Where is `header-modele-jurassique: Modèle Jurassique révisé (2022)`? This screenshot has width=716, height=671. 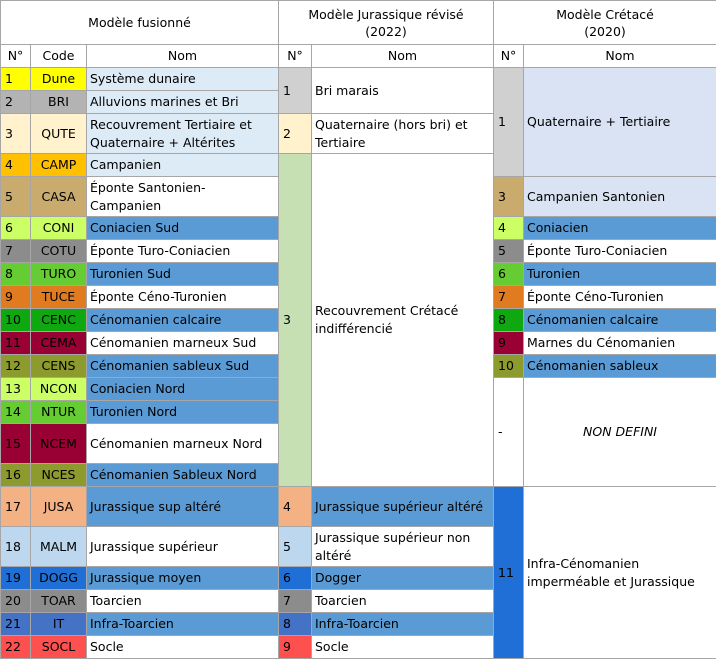 header-modele-jurassique: Modèle Jurassique révisé (2022) is located at coordinates (386, 22).